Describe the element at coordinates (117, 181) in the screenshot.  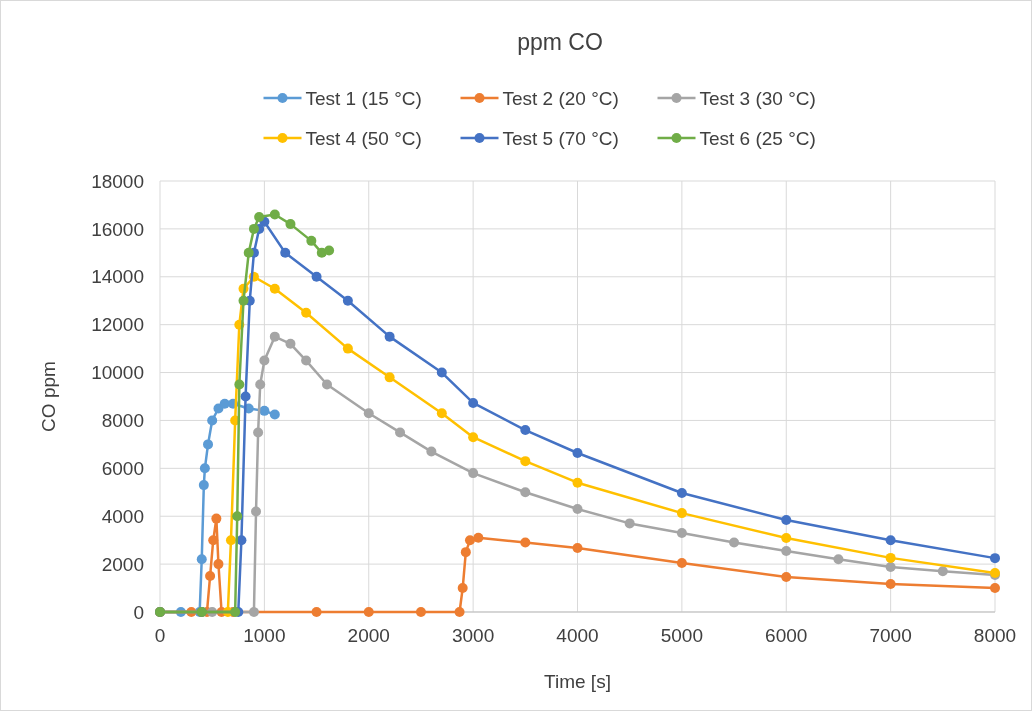
I see `y-tick-label: 18000` at that location.